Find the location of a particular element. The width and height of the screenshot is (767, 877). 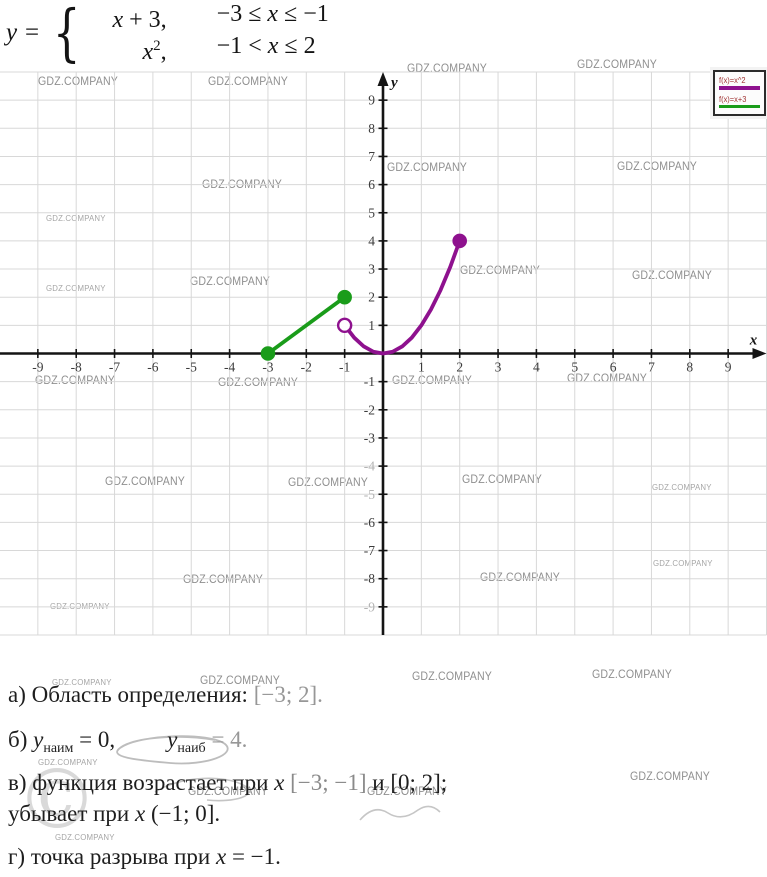

legend-label-x2: f(x)=x^2 is located at coordinates (732, 80).